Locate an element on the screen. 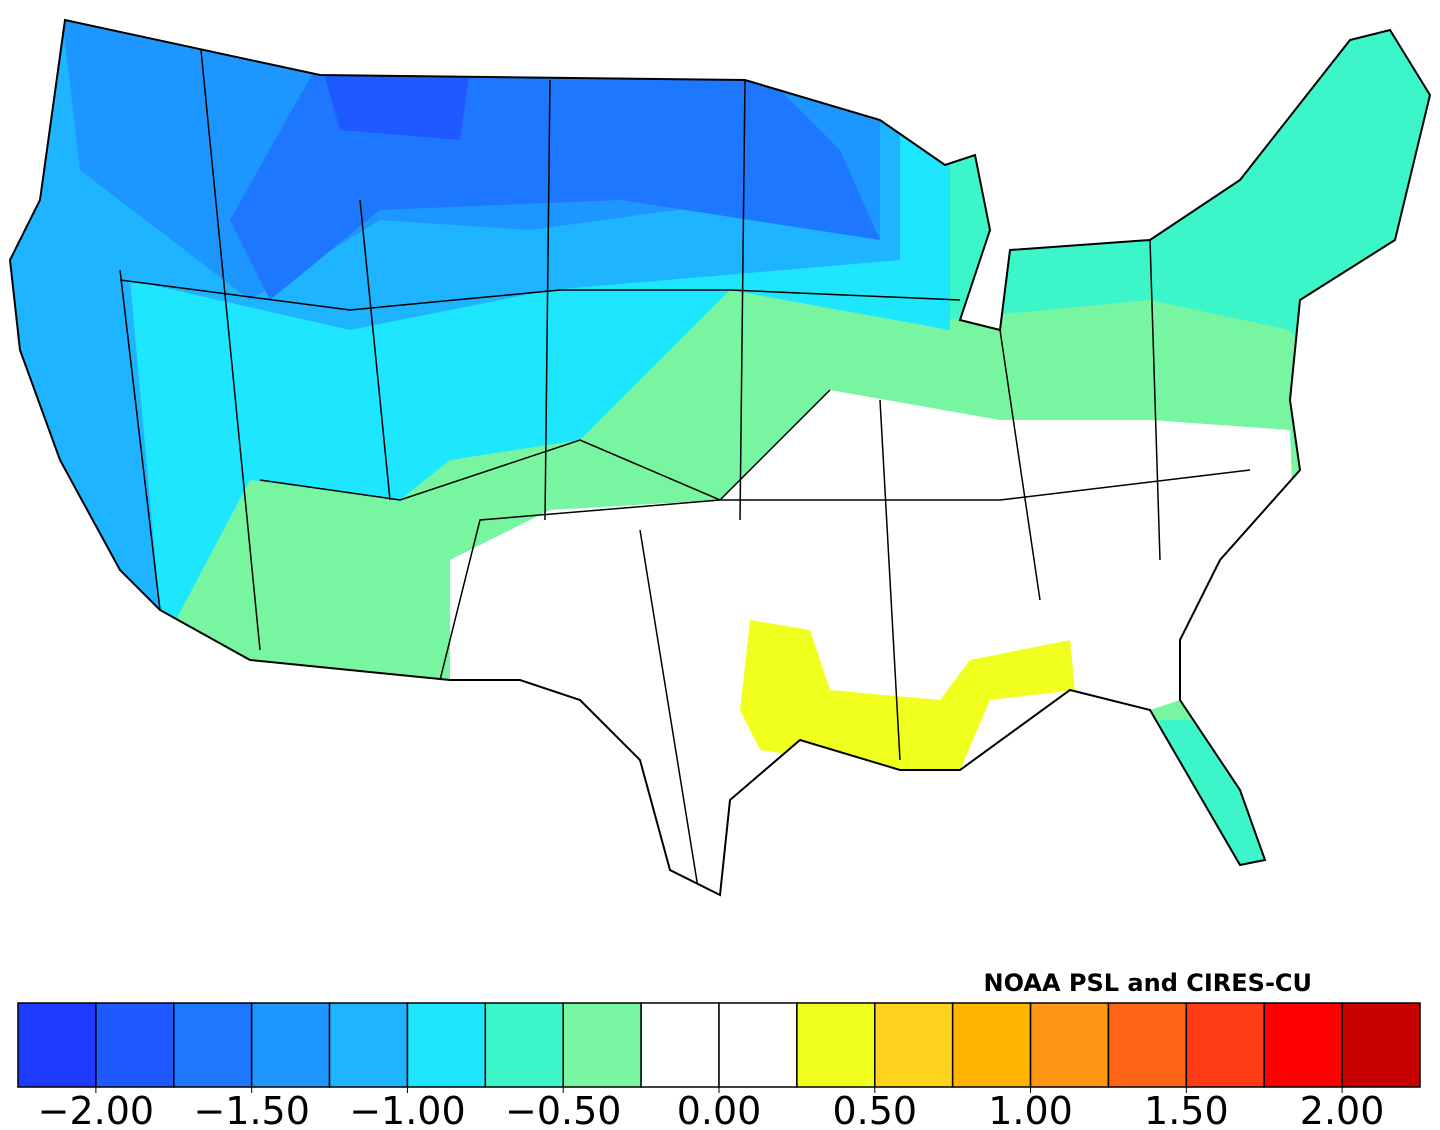  colorbar: −2.00 −1.50 −1.00 −0.50 0.00 0.50 1.00 1.50 2.00 is located at coordinates (719, 1066).